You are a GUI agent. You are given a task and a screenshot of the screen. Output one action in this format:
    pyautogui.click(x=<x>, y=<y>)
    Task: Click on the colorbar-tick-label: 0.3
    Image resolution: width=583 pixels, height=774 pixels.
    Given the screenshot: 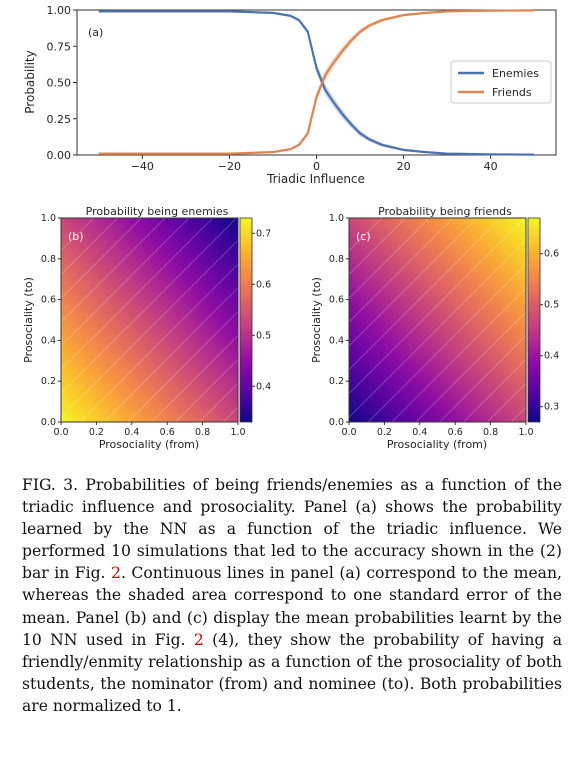 What is the action you would take?
    pyautogui.click(x=551, y=407)
    